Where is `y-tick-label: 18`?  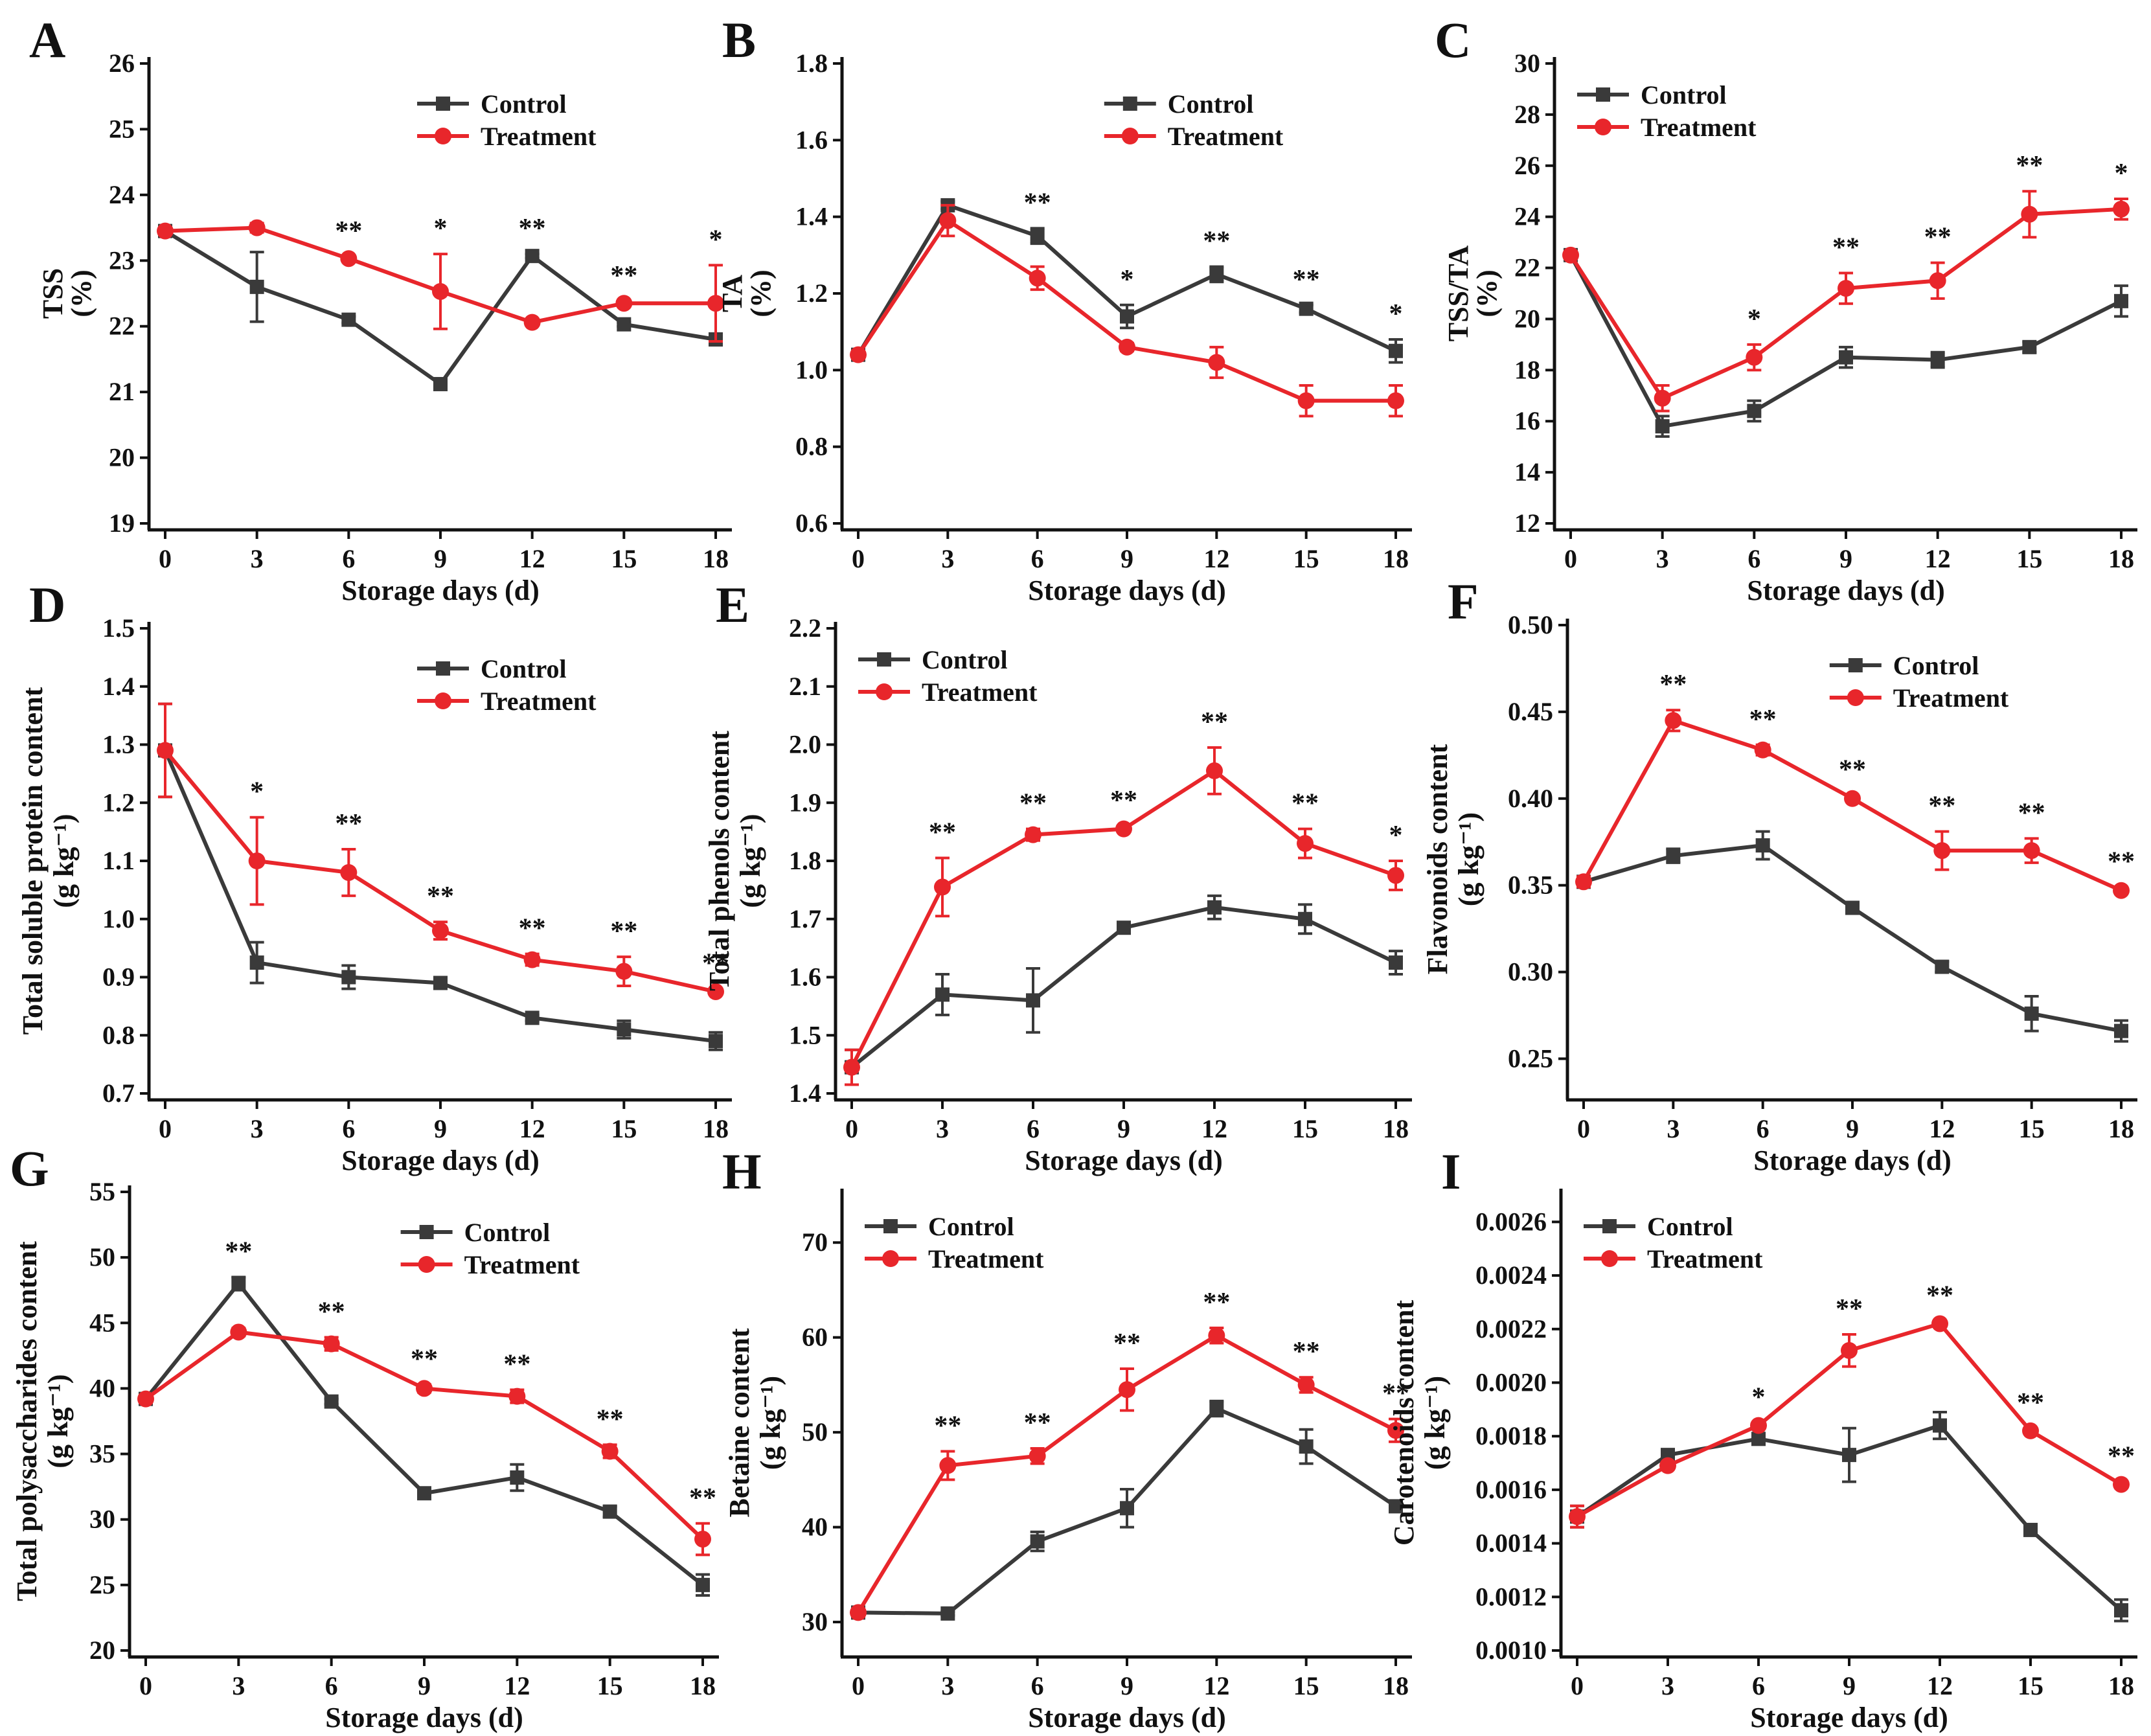
y-tick-label: 18 is located at coordinates (1527, 369).